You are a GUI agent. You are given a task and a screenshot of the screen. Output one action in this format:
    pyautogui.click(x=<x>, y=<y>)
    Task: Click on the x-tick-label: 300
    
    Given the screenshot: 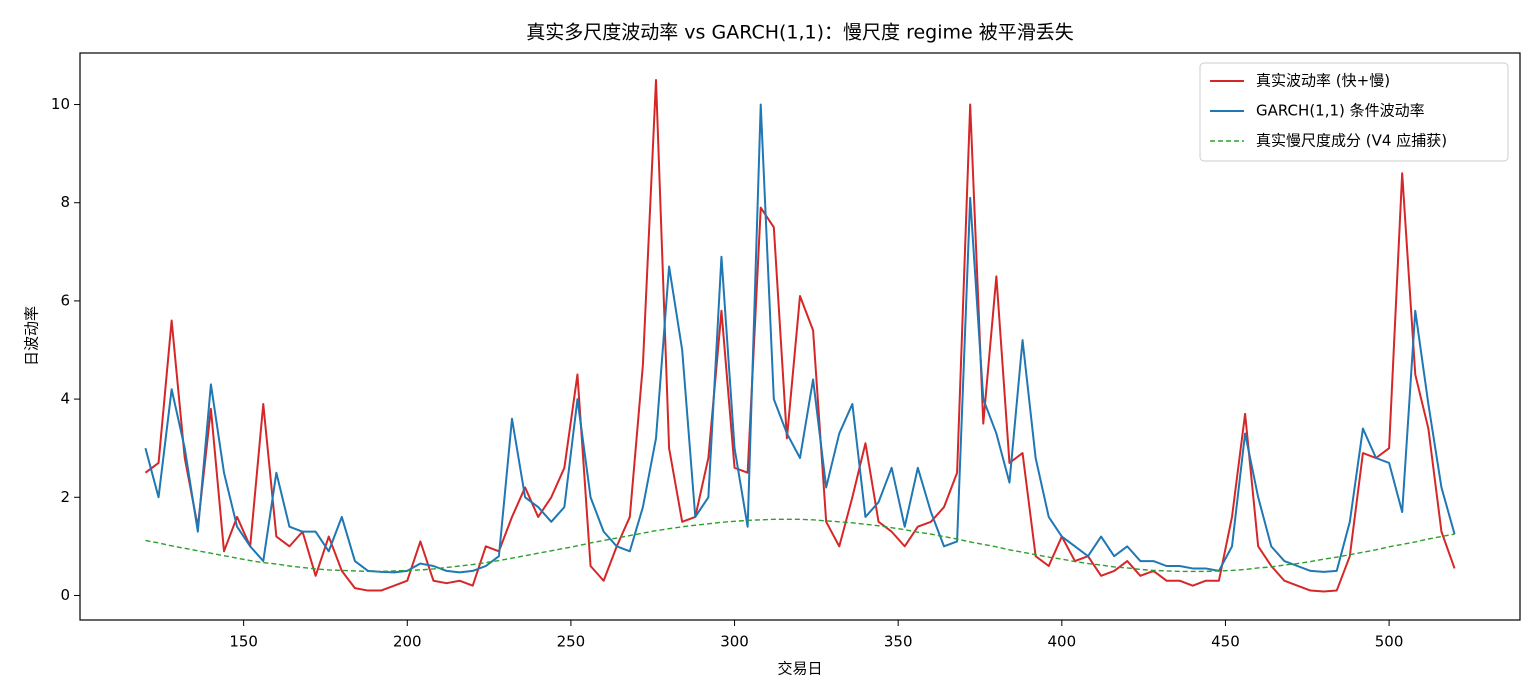 What is the action you would take?
    pyautogui.click(x=734, y=642)
    